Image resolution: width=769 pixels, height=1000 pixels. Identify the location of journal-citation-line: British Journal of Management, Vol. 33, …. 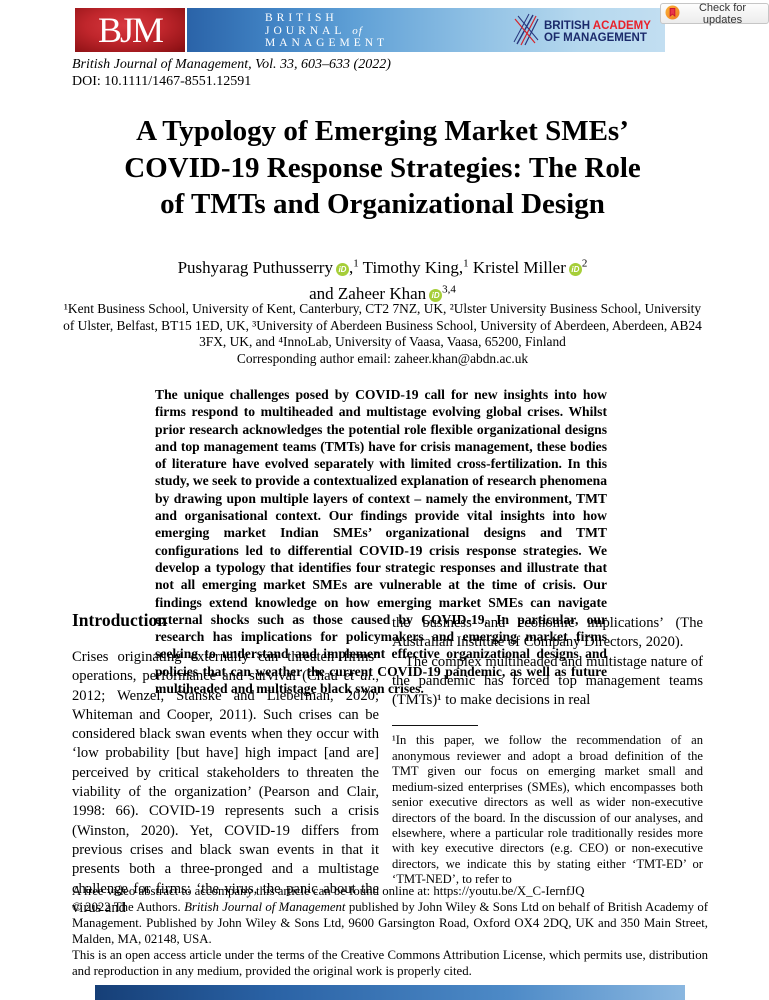
(231, 64).